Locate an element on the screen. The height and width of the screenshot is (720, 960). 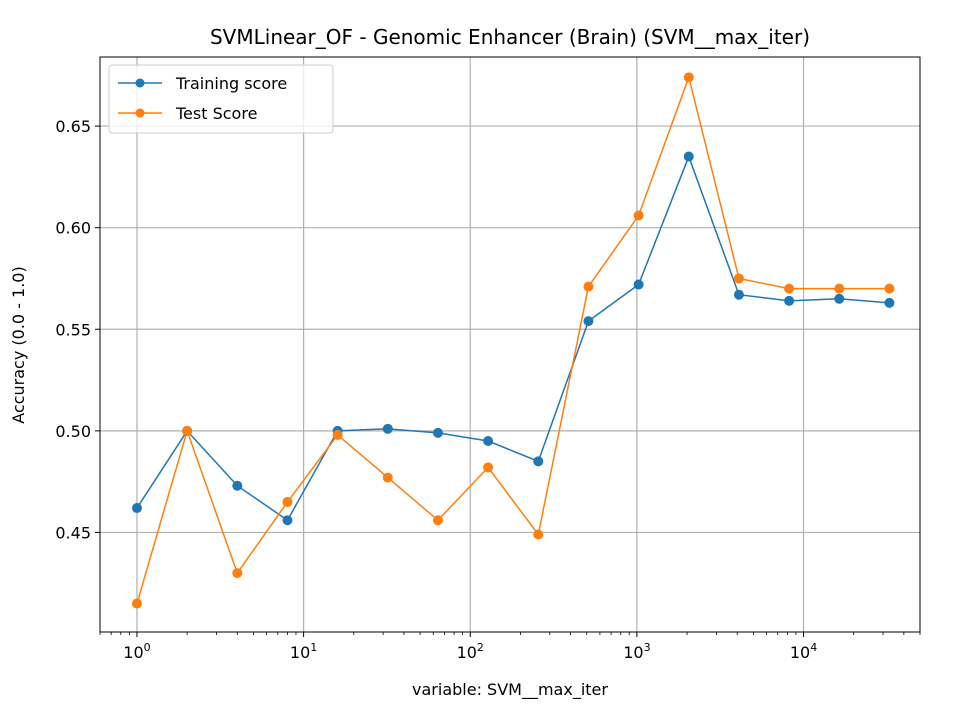
y-axis: 0.45 0.50 0.55 0.60 0.65 is located at coordinates (77, 329).